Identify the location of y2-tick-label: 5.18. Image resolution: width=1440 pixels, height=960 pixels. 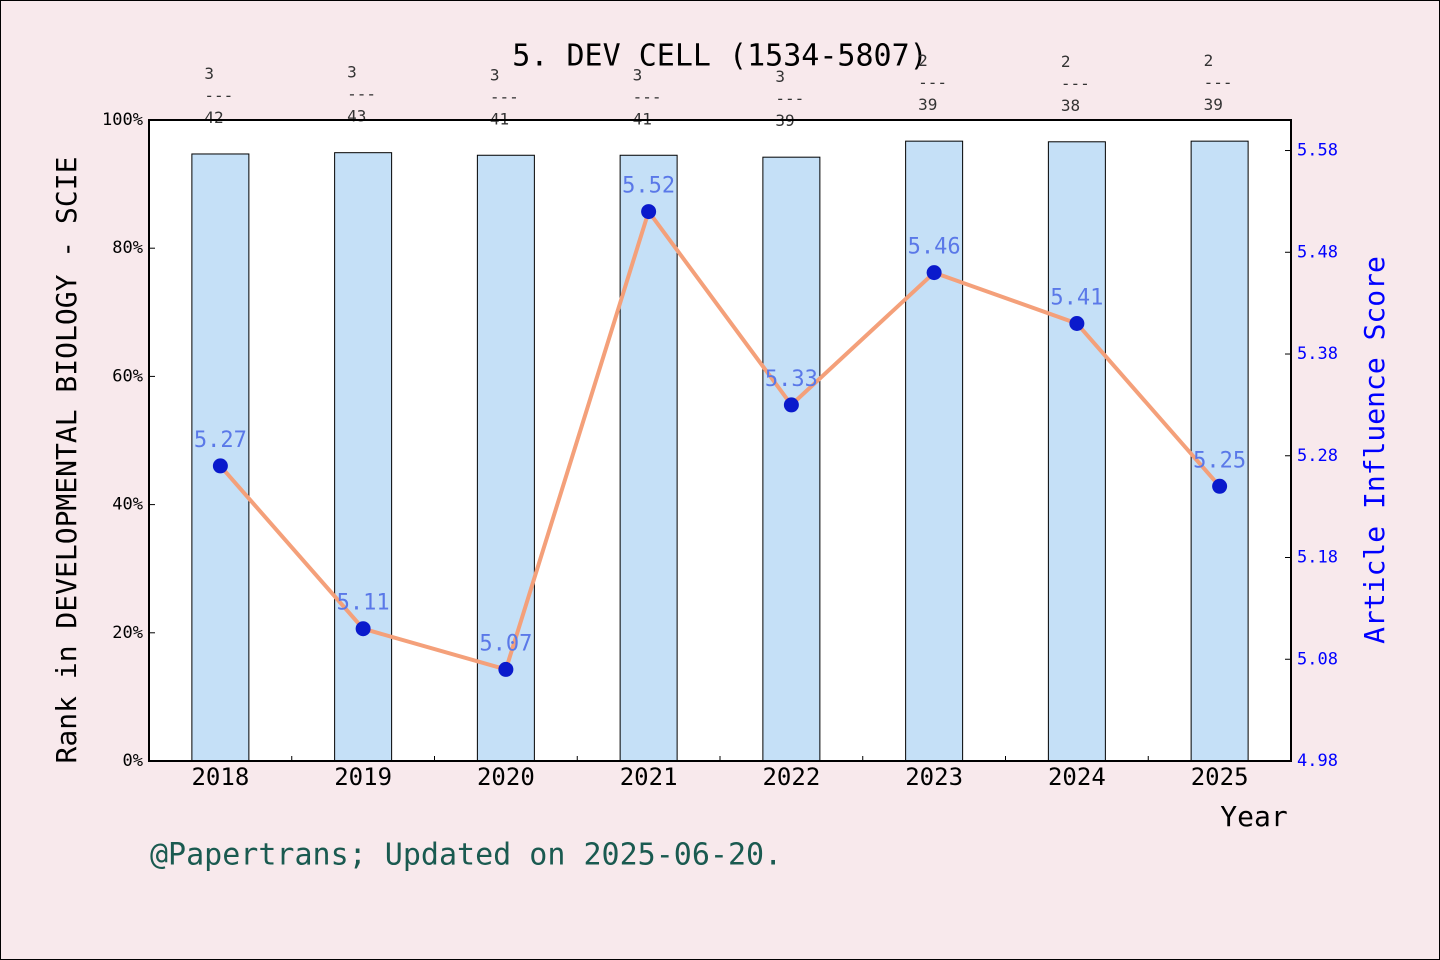
(1317, 558).